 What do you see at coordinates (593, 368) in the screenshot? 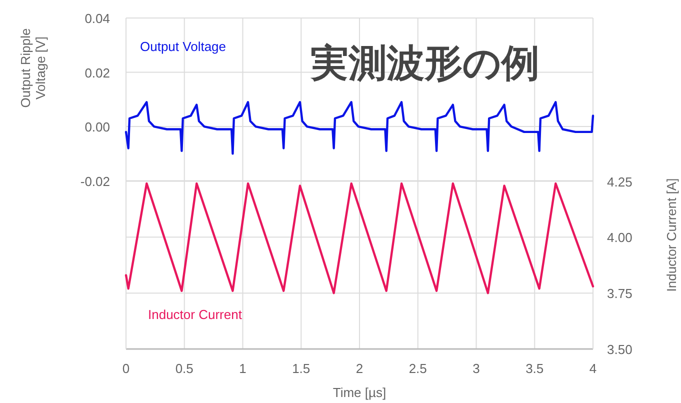
I see `x-tick-label: 4` at bounding box center [593, 368].